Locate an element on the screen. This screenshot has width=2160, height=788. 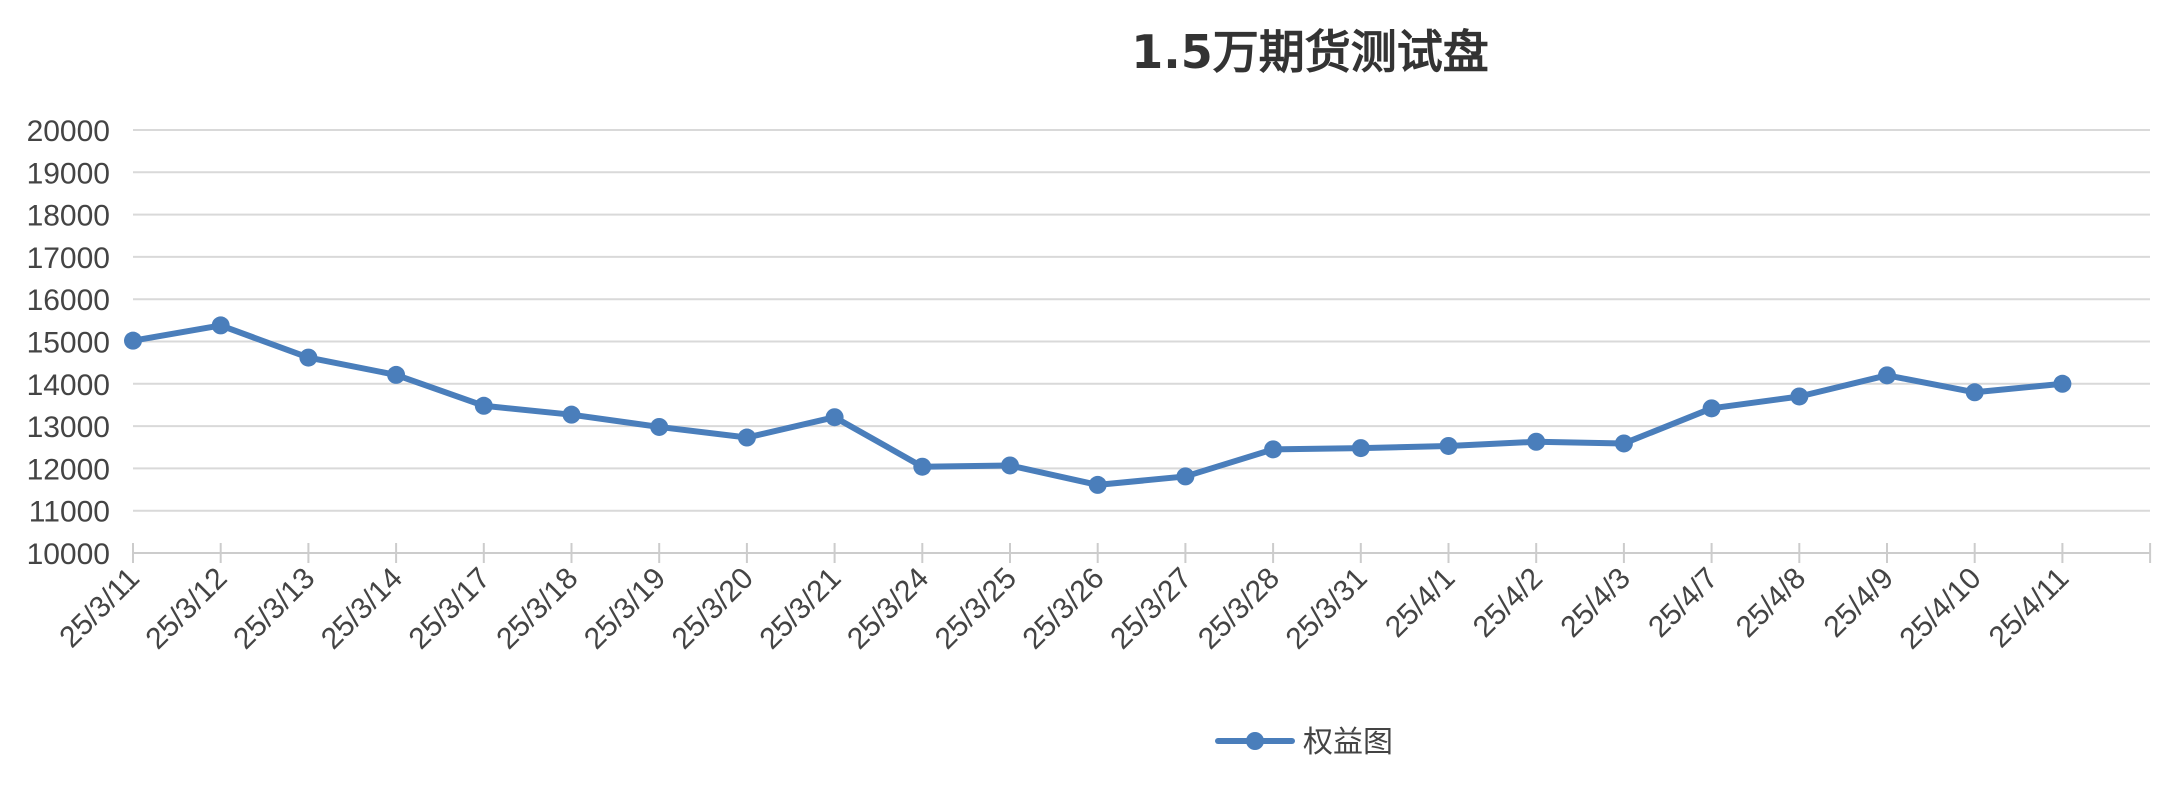
y-tick-label: 15000 is located at coordinates (68, 343).